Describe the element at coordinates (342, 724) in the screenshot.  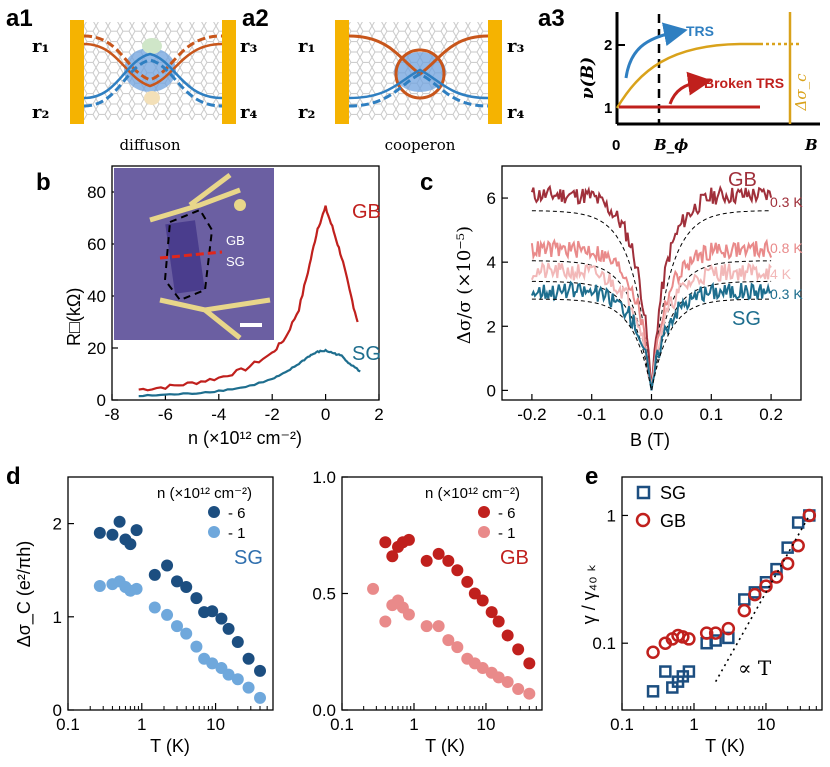
I see `chart-d-right-xtick-label: 0.1` at that location.